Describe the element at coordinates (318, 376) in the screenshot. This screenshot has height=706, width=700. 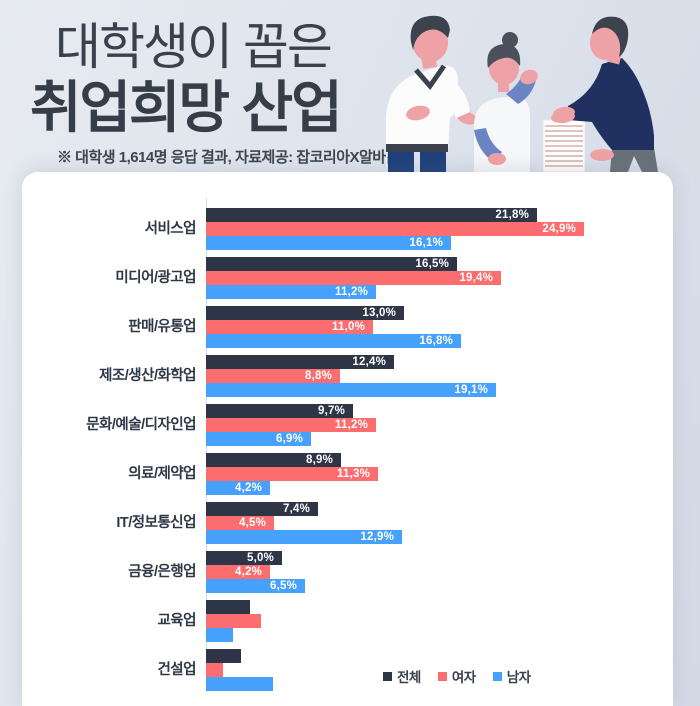
I see `bar-value-label: 8,8%` at that location.